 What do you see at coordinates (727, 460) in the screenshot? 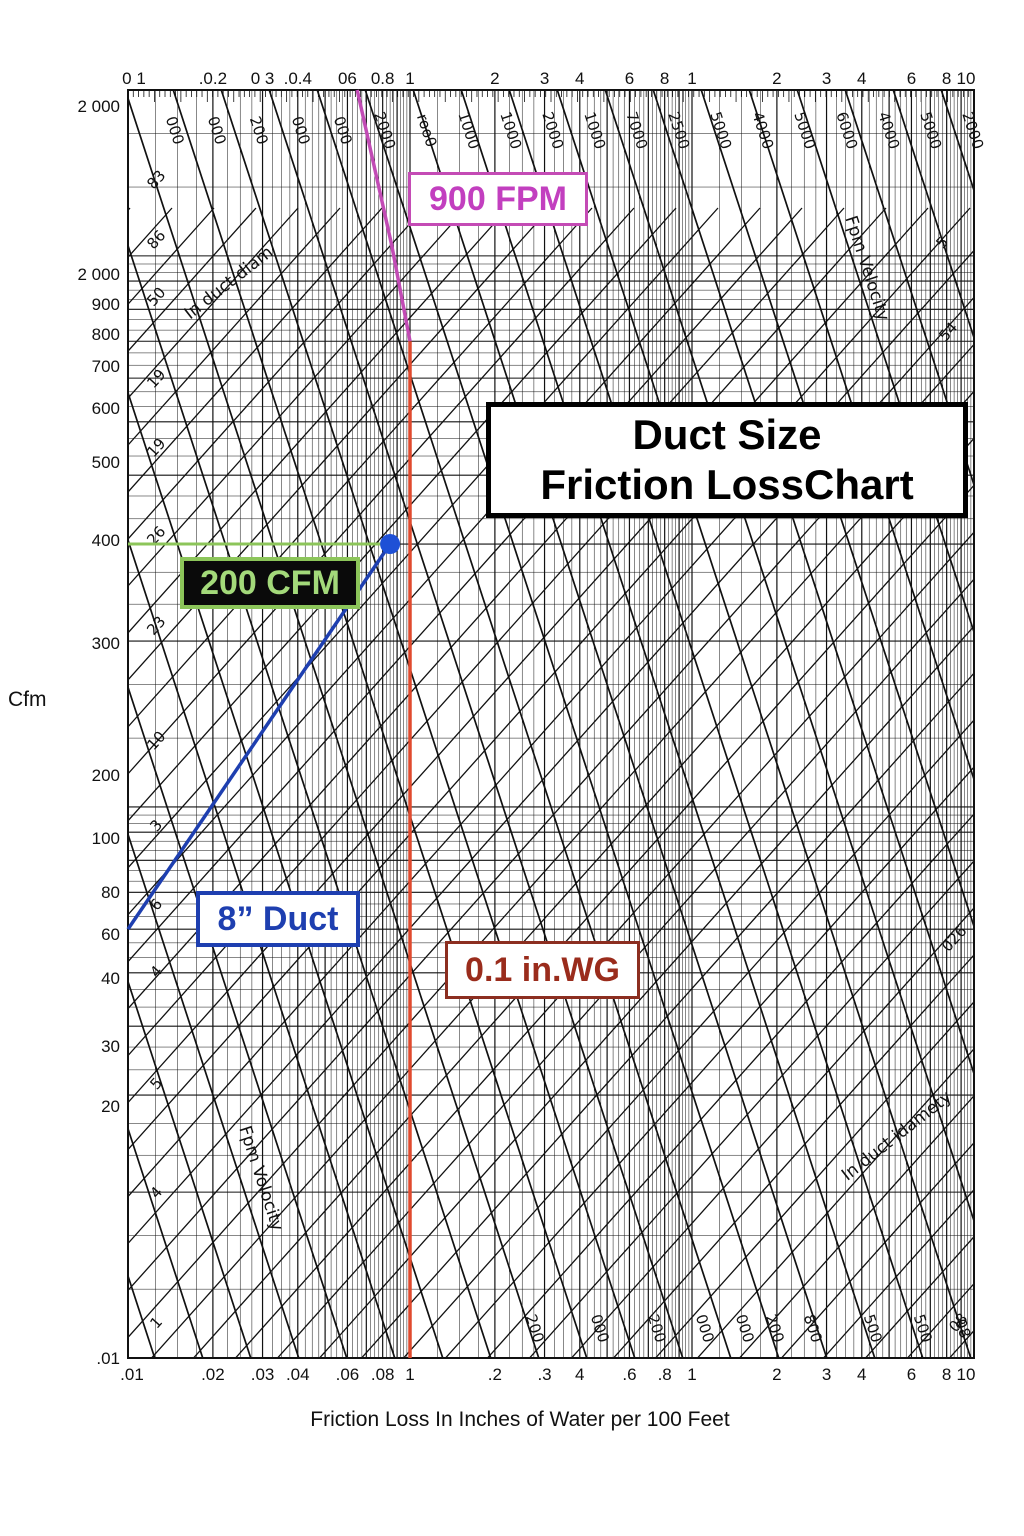
I see `chart-title-box: Duct Size Friction LossChart` at bounding box center [727, 460].